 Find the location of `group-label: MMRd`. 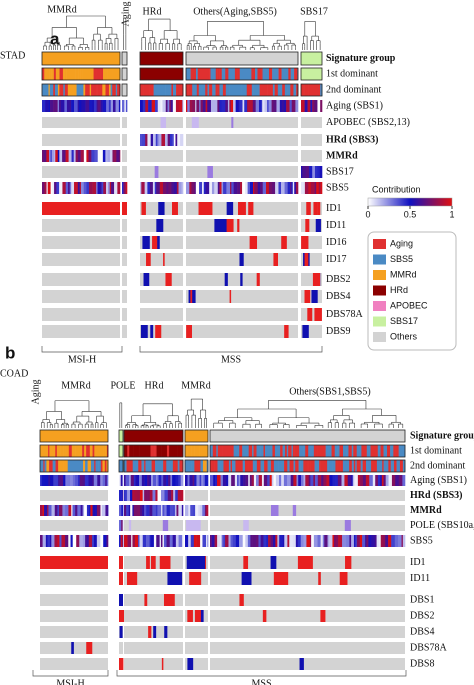

group-label: MMRd is located at coordinates (61, 9).